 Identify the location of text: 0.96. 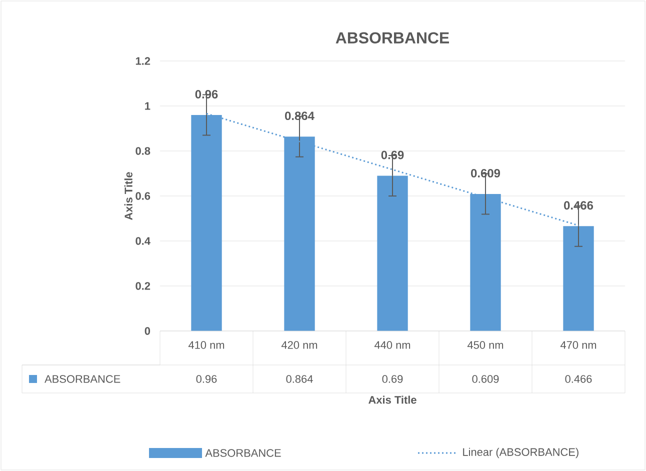
(206, 94).